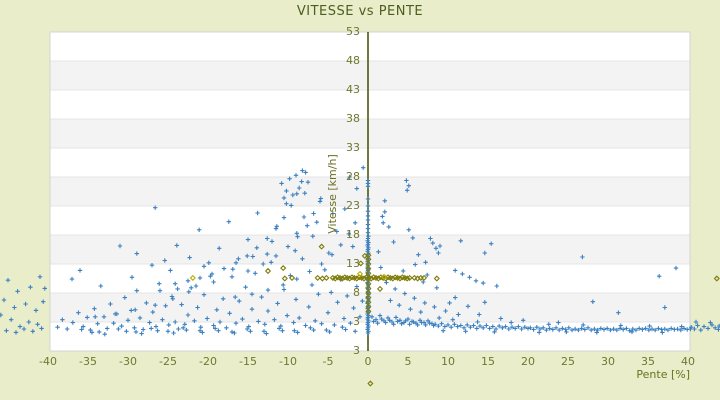  Describe the element at coordinates (528, 361) in the screenshot. I see `x-tick-label: 20` at that location.